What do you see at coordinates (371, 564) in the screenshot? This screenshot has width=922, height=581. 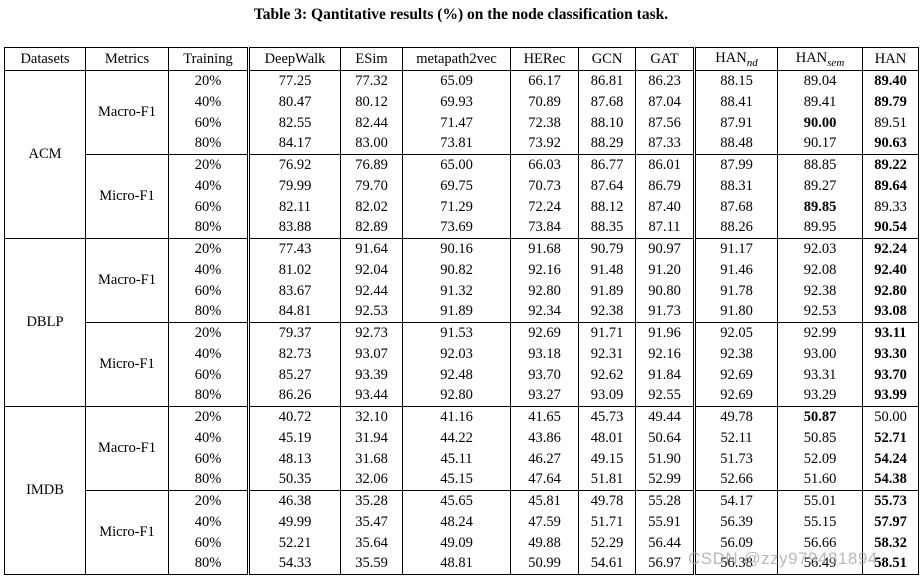 I see `value-cell: 35.59` at bounding box center [371, 564].